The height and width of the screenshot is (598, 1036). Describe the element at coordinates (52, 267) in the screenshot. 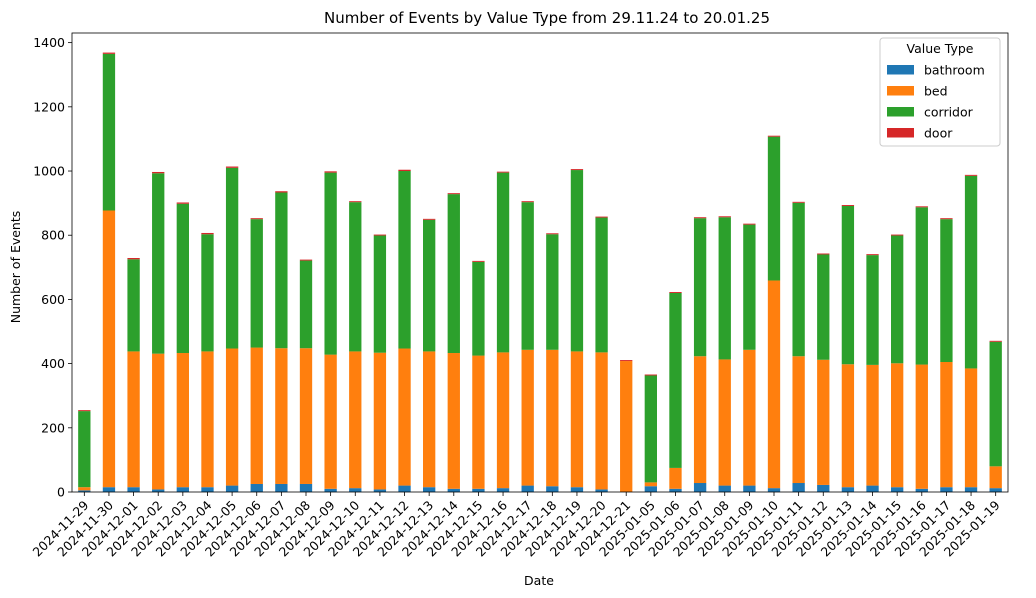

I see `y-axis: 0 200 400 600 800 1000 1200 1400` at that location.